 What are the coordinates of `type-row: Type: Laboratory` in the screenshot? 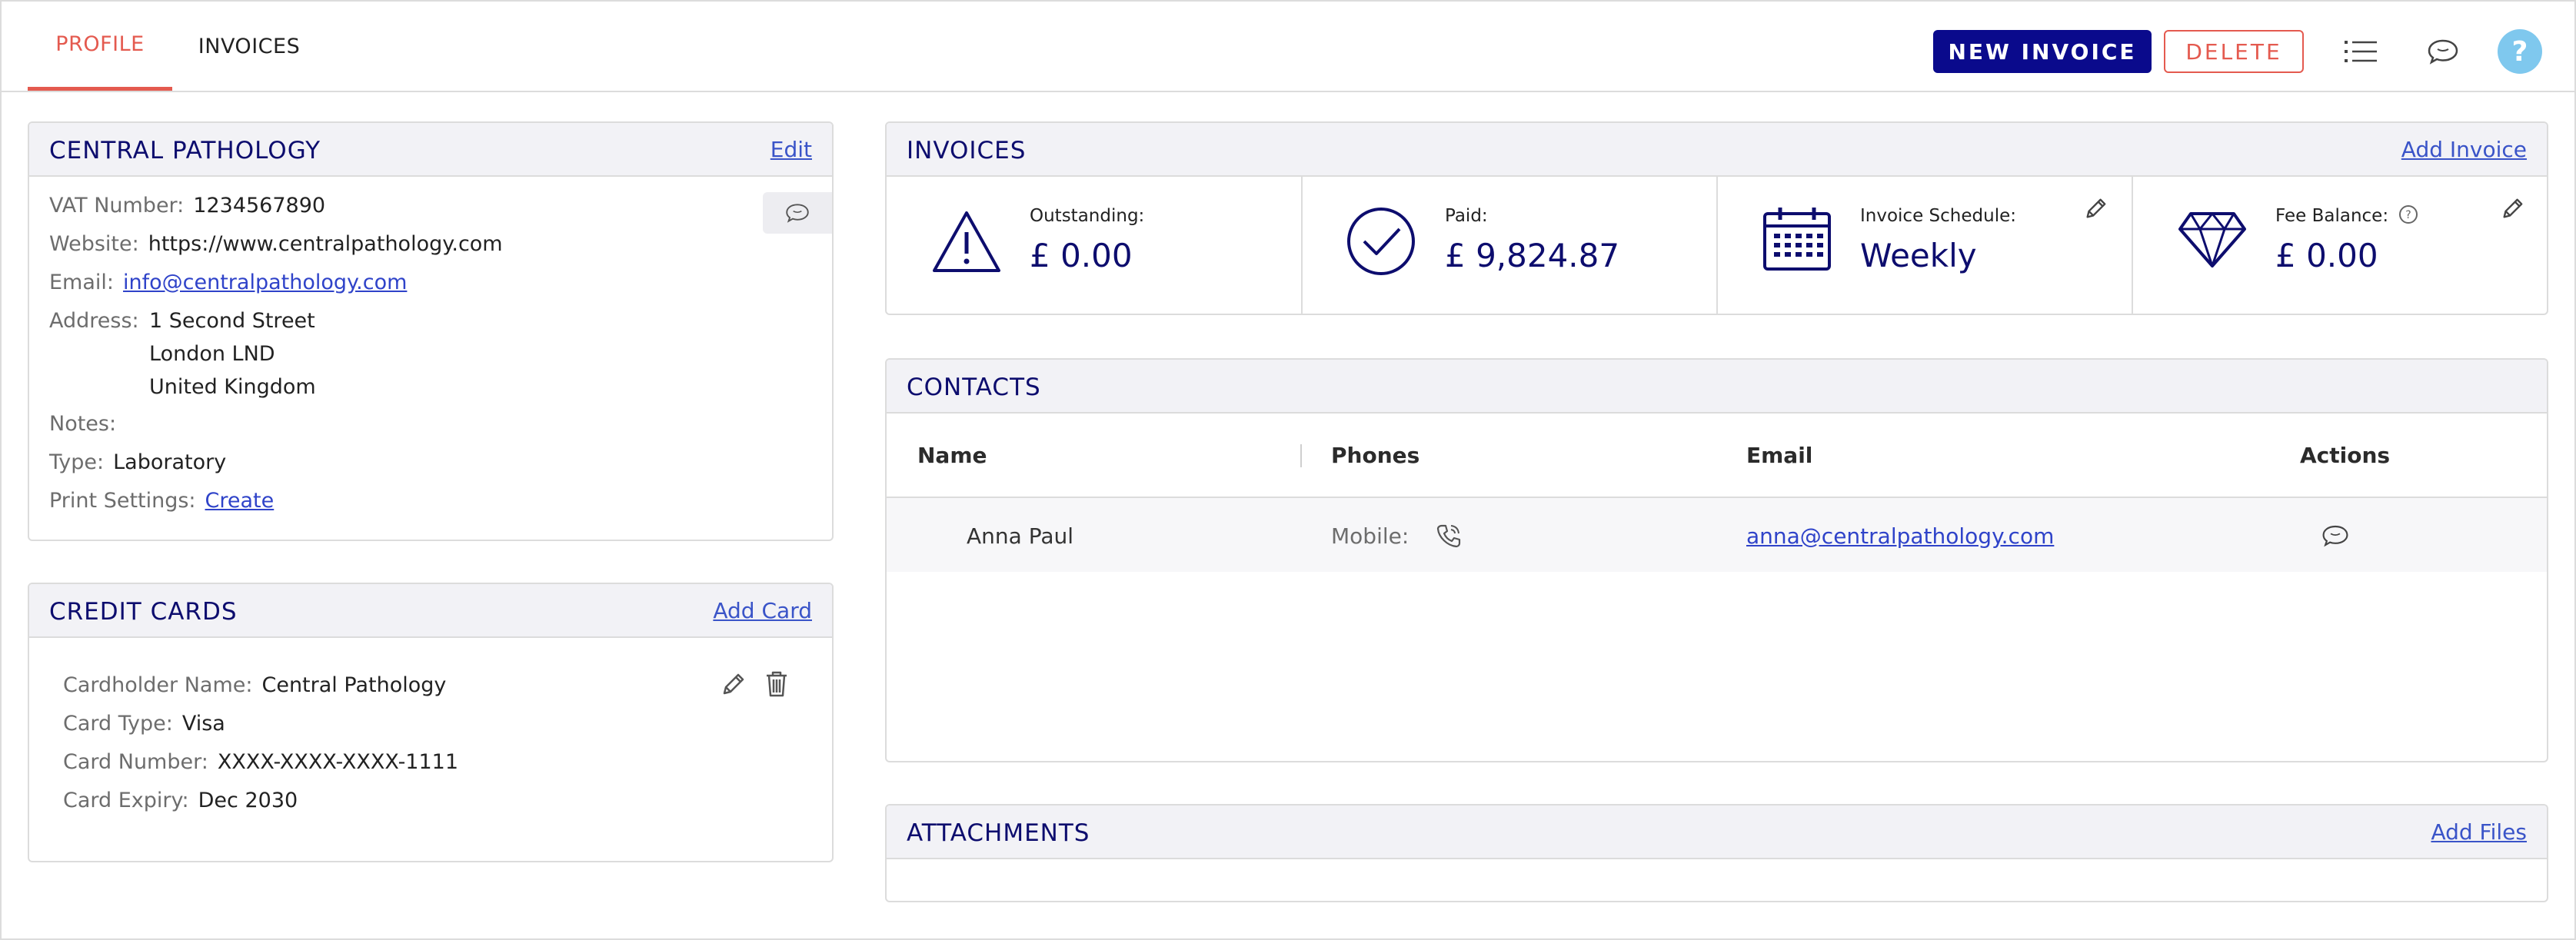 It's located at (137, 462).